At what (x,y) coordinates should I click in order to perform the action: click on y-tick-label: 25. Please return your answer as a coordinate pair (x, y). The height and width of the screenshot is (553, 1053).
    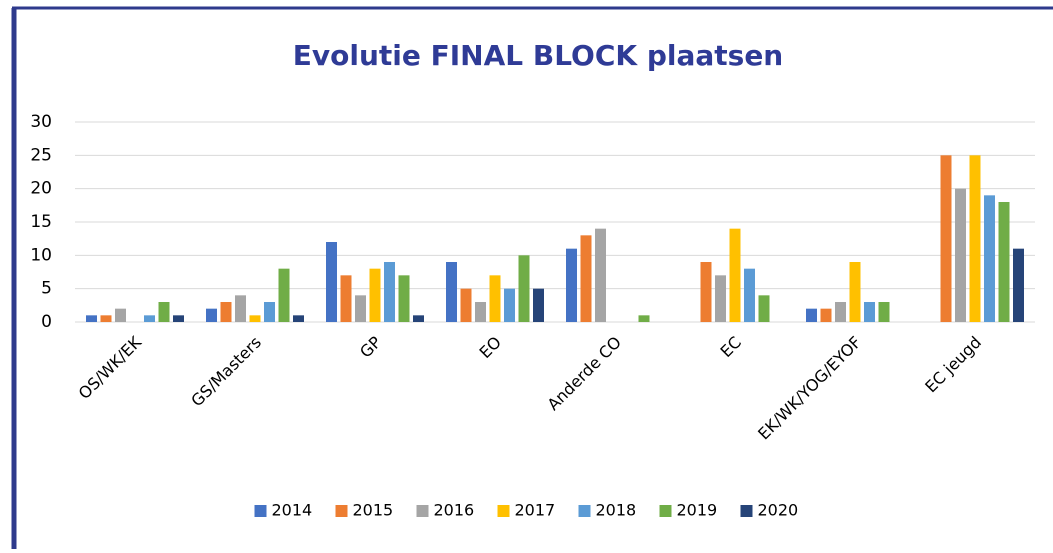
    Looking at the image, I should click on (41, 155).